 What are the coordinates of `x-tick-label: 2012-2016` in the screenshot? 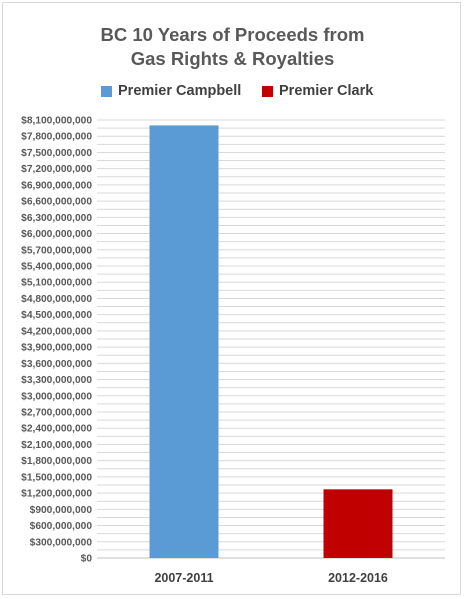 It's located at (358, 578).